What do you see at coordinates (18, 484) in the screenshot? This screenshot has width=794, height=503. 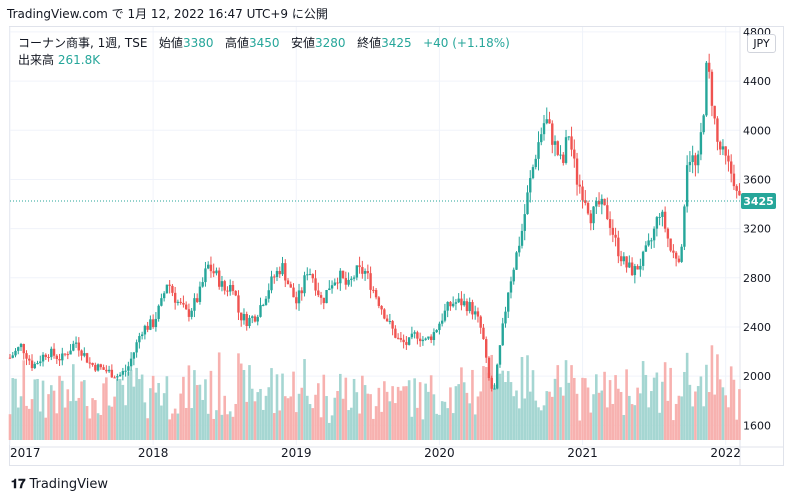 I see `tradingview-logo-icon: 𝟏𝟕` at bounding box center [18, 484].